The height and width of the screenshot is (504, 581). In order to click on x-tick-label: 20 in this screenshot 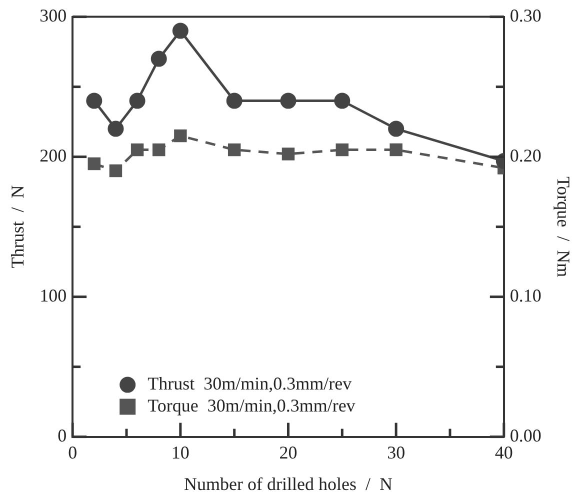, I will do `click(288, 452)`.